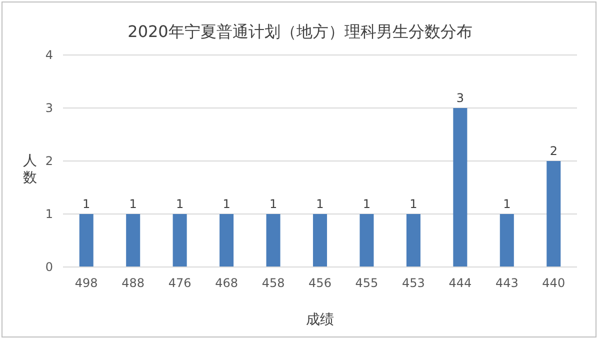 Image resolution: width=600 pixels, height=341 pixels. Describe the element at coordinates (49, 267) in the screenshot. I see `y-tick-label: 0` at that location.